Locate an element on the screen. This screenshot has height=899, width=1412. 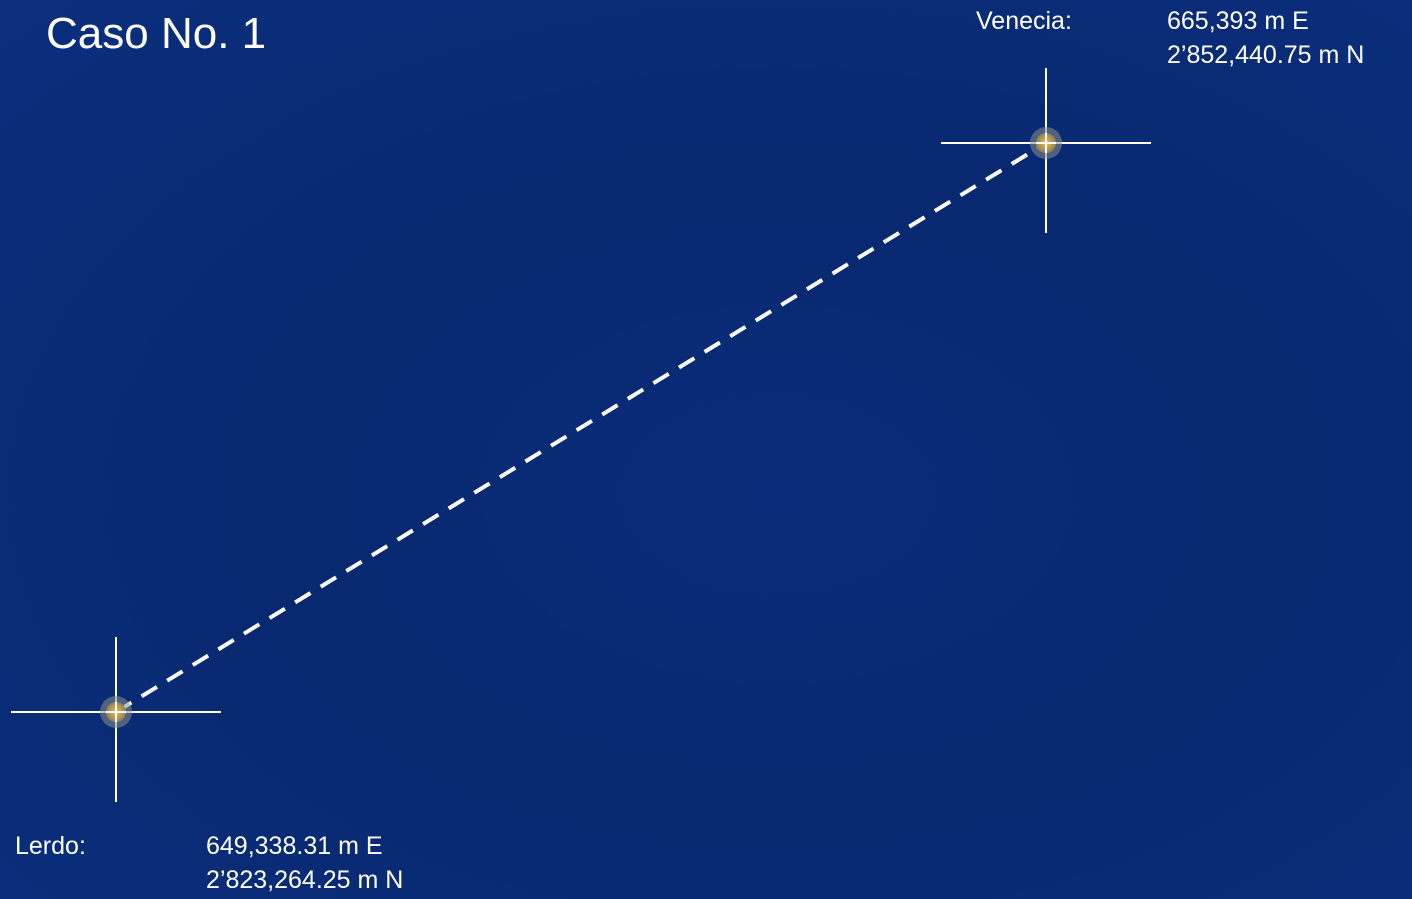
lerdo-easting: 649,338.31 m E is located at coordinates (294, 846).